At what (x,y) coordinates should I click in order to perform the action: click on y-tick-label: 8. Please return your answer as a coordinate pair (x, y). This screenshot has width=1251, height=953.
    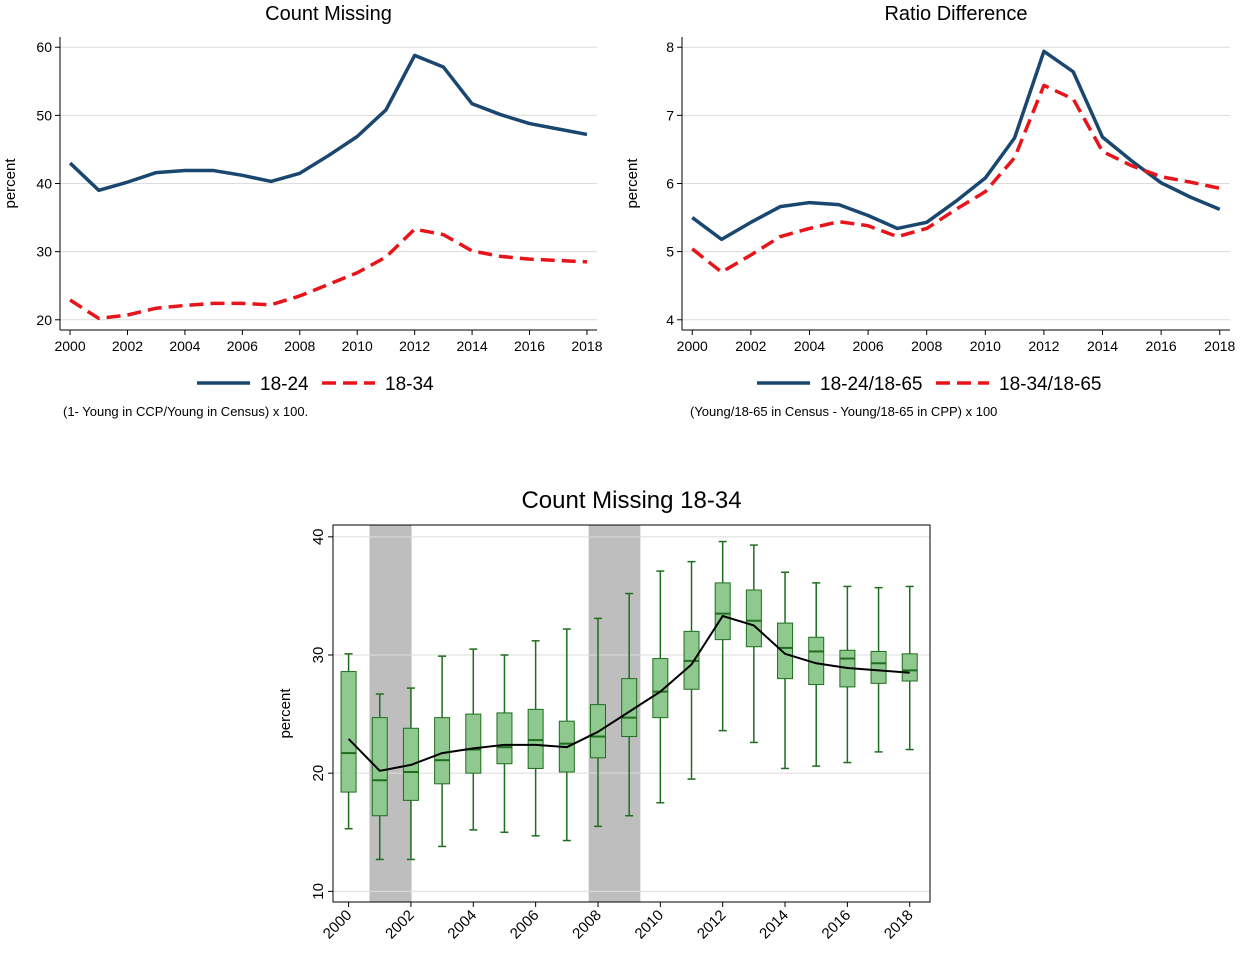
    Looking at the image, I should click on (670, 47).